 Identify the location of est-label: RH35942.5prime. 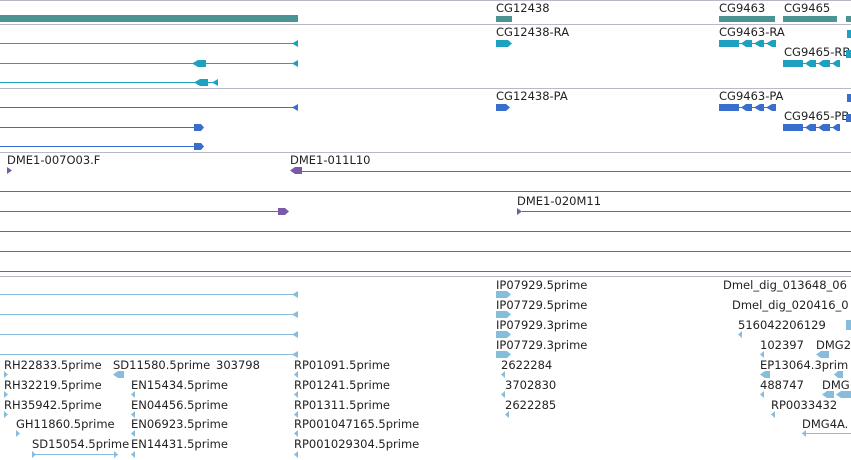
(53, 405).